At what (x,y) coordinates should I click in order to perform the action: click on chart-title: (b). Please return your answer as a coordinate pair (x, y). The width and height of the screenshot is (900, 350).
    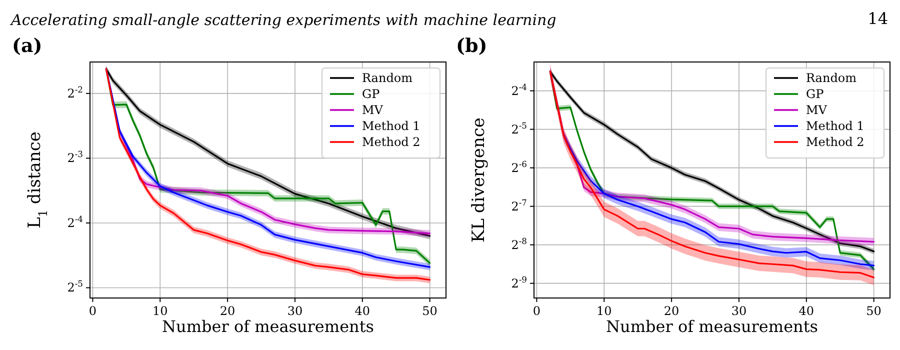
    Looking at the image, I should click on (472, 46).